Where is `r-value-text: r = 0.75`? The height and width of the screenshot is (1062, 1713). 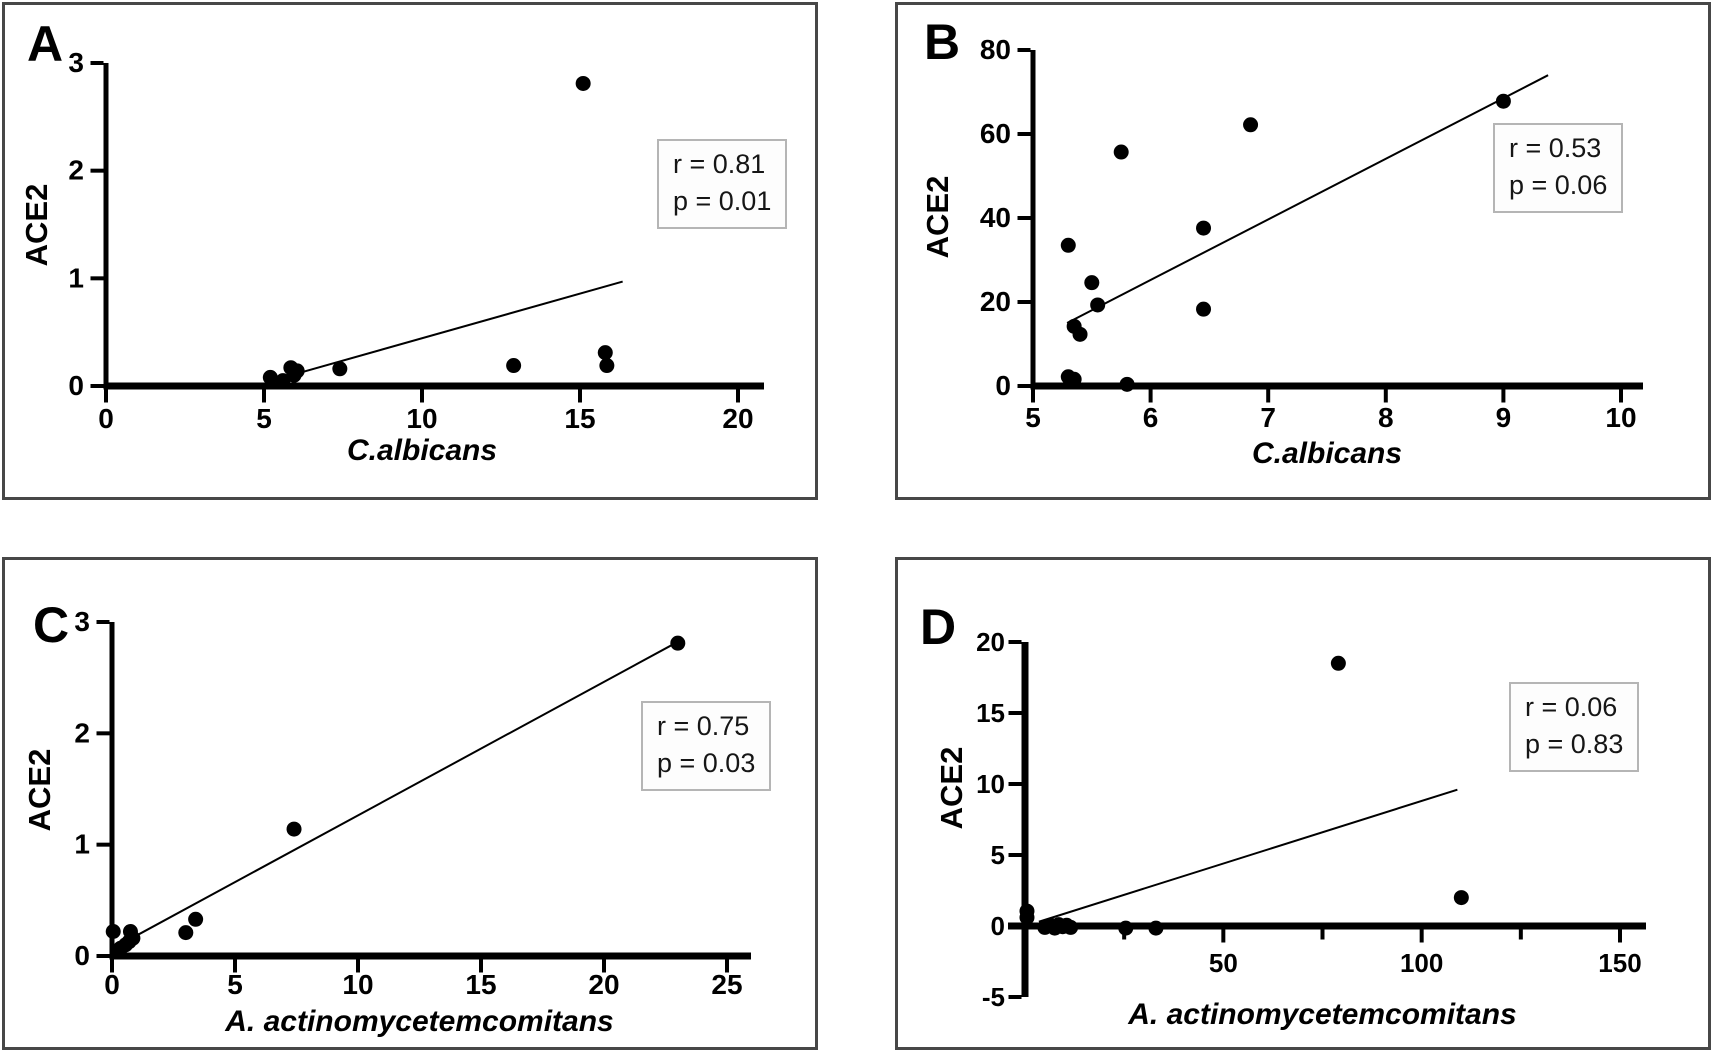 r-value-text: r = 0.75 is located at coordinates (703, 726).